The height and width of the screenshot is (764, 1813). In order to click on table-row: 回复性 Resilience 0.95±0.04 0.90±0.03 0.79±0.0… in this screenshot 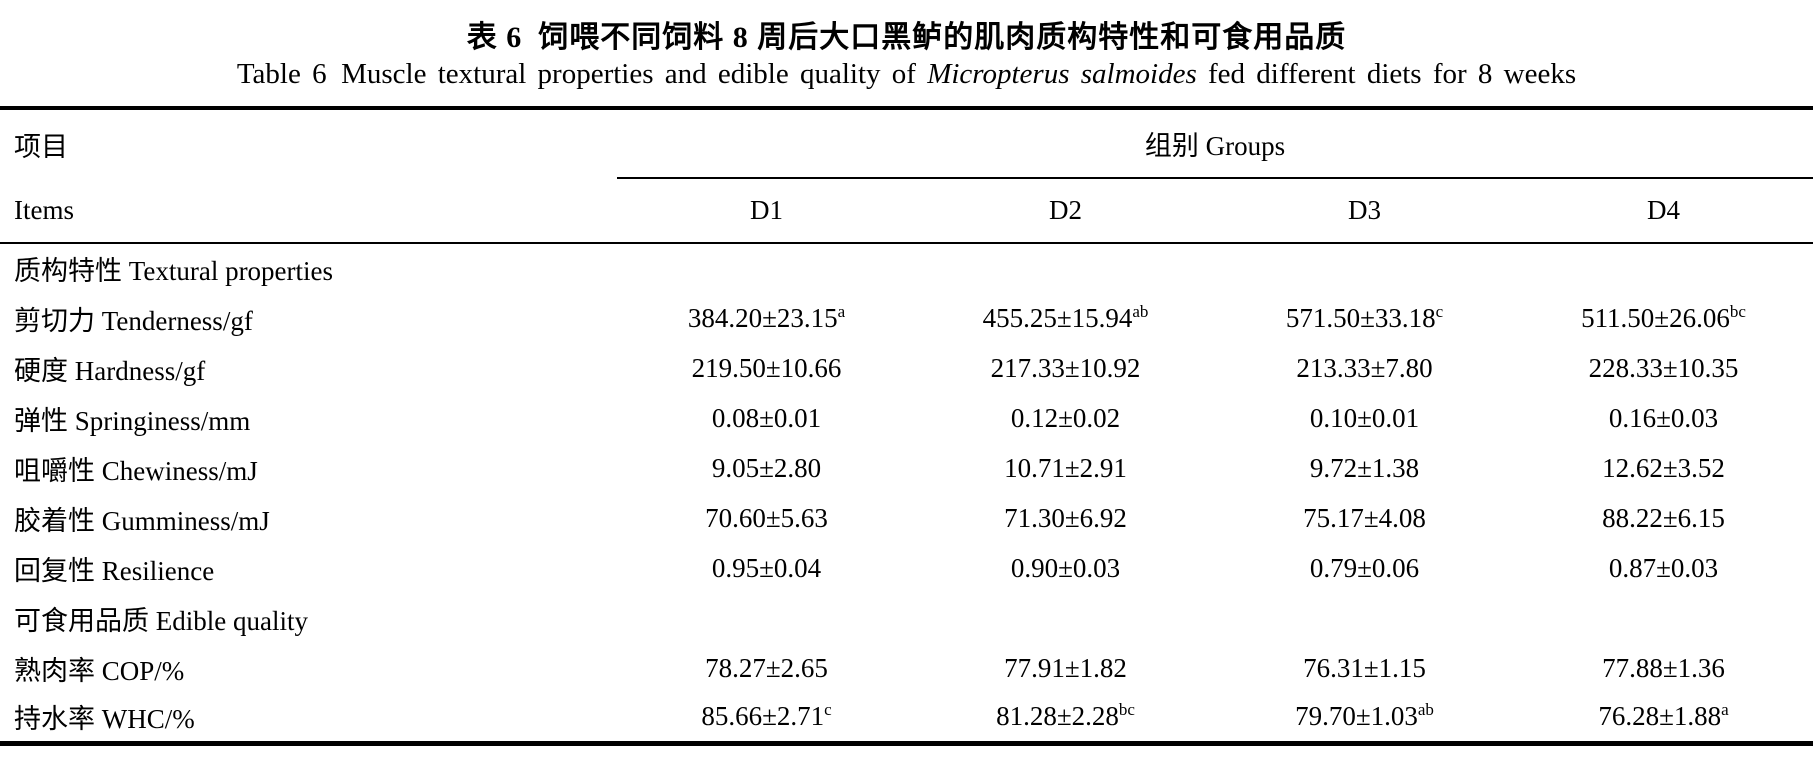, I will do `click(906, 568)`.